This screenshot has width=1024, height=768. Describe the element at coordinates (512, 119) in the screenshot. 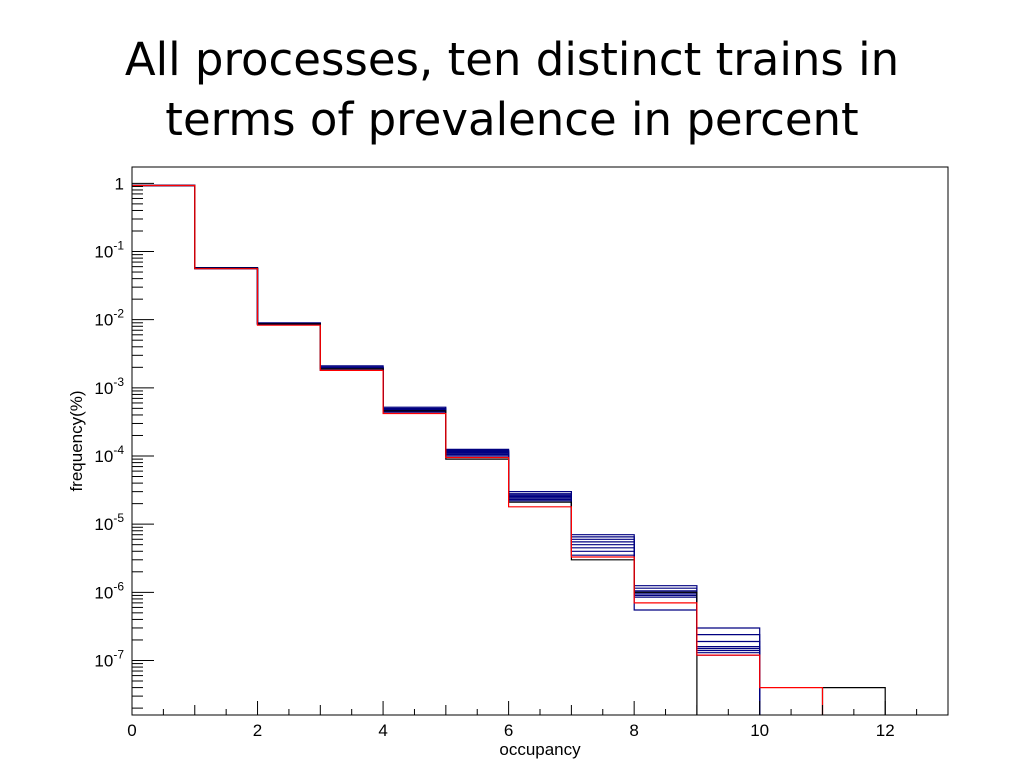

I see `slide-title-line-2: terms of prevalence in percent` at that location.